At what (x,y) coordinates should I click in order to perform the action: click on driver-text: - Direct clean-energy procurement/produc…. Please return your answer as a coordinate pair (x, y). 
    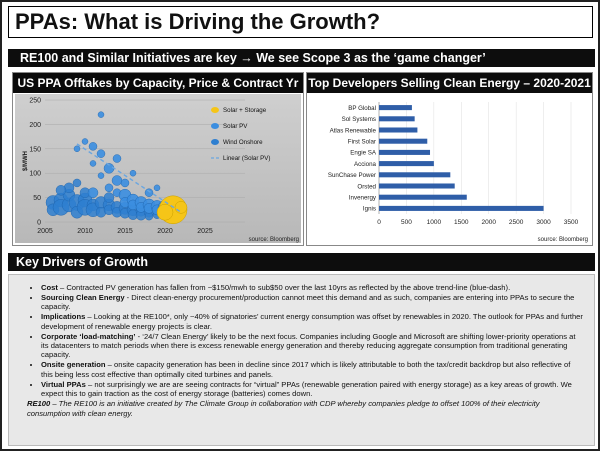
    Looking at the image, I should click on (308, 302).